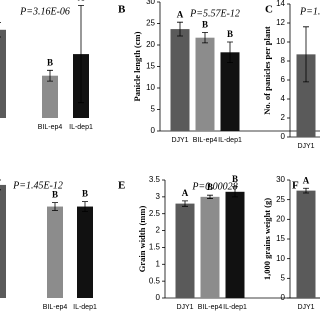 This screenshot has height=320, width=320. Describe the element at coordinates (121, 186) in the screenshot. I see `panel-label: E` at that location.